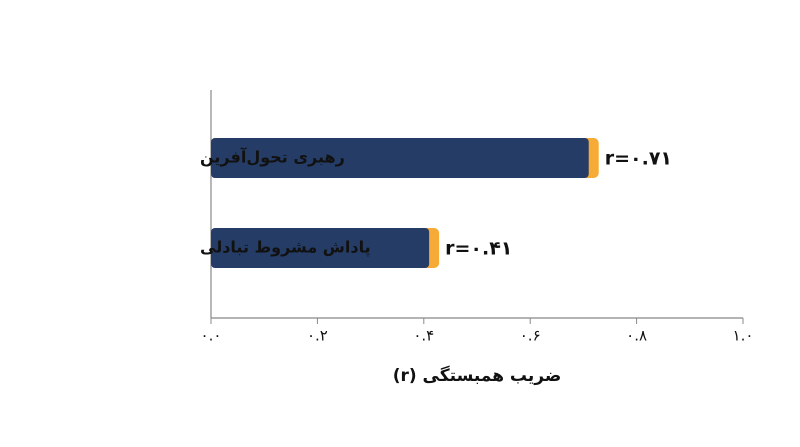 Image resolution: width=800 pixels, height=447 pixels. Describe the element at coordinates (530, 336) in the screenshot. I see `x-tick-label: ۰.۶` at that location.